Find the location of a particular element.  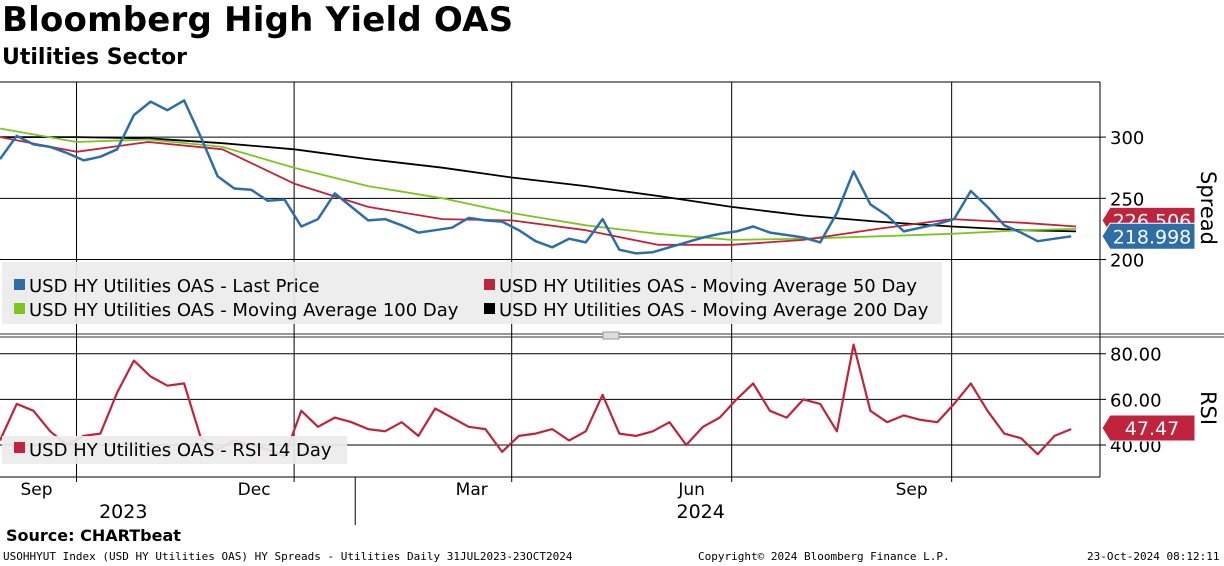

x-year-label: 2024 is located at coordinates (701, 512).